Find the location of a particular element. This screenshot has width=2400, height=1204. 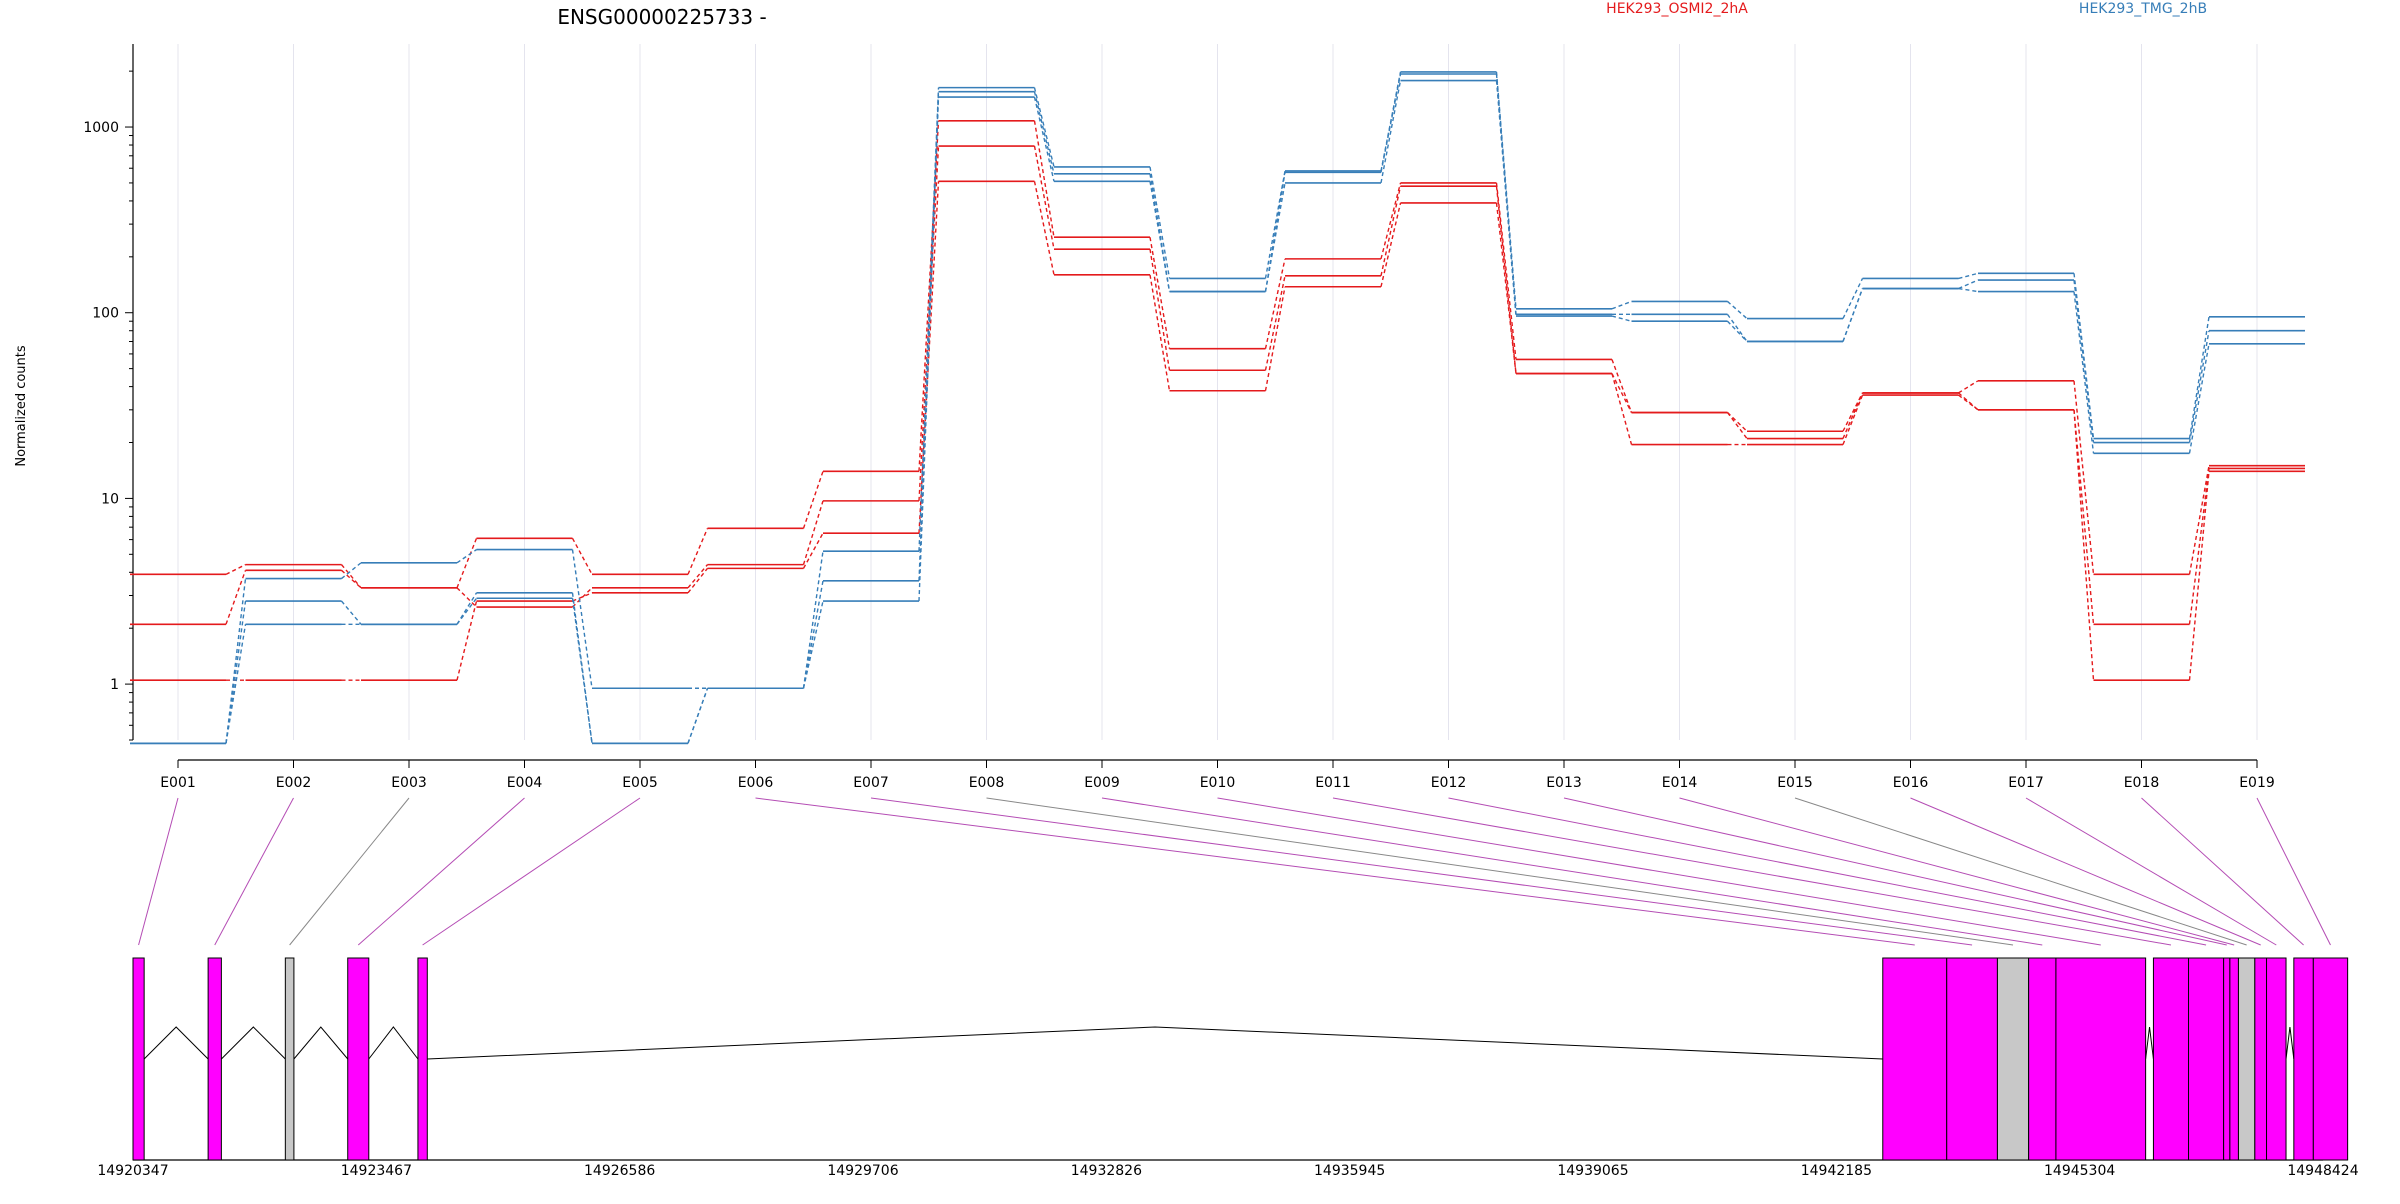

exon-connectors is located at coordinates (1234, 871).